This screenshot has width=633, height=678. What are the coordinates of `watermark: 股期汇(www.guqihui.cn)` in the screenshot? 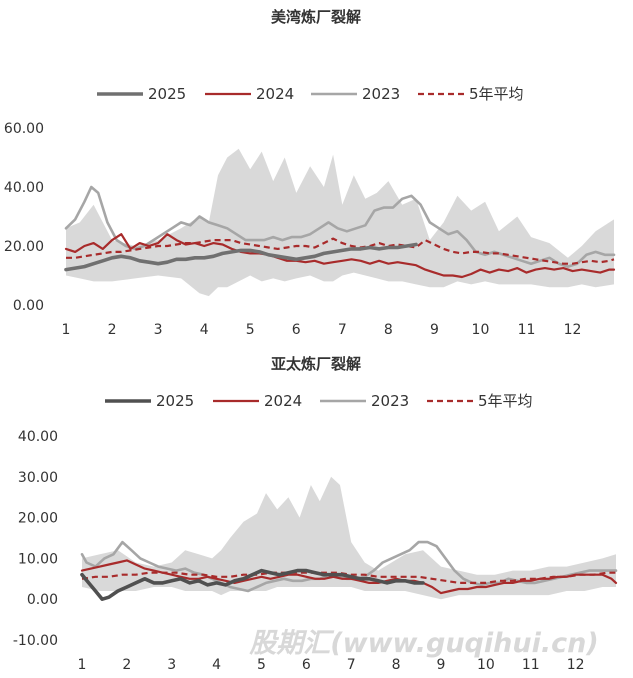 It's located at (423, 643).